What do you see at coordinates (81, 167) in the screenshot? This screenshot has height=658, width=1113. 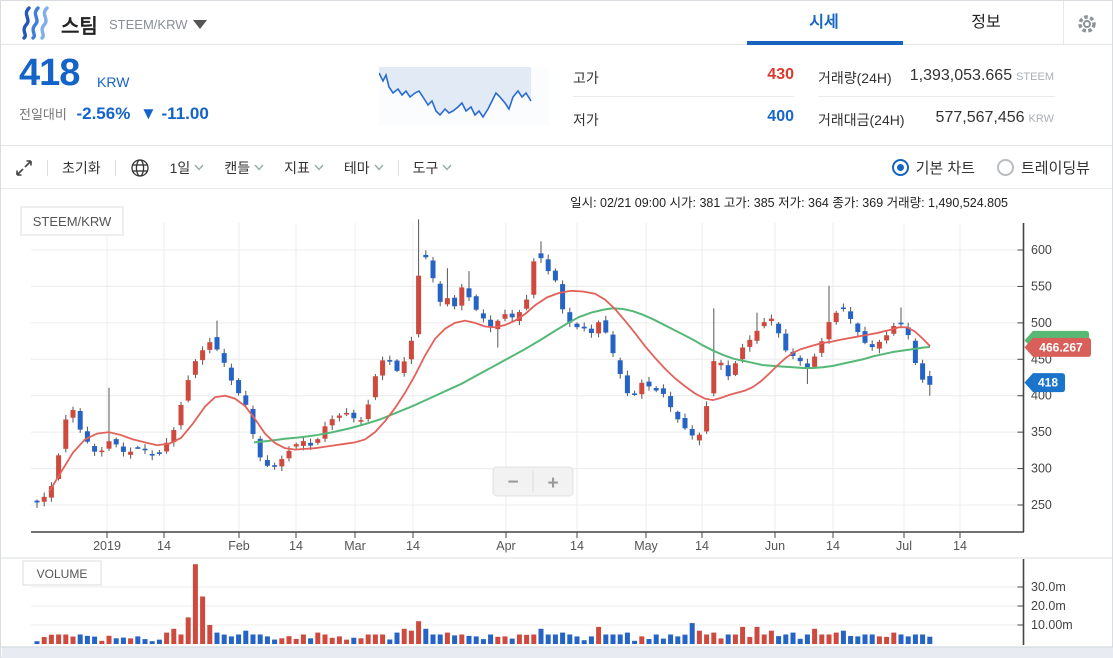 I see `reset-button: 초기화` at bounding box center [81, 167].